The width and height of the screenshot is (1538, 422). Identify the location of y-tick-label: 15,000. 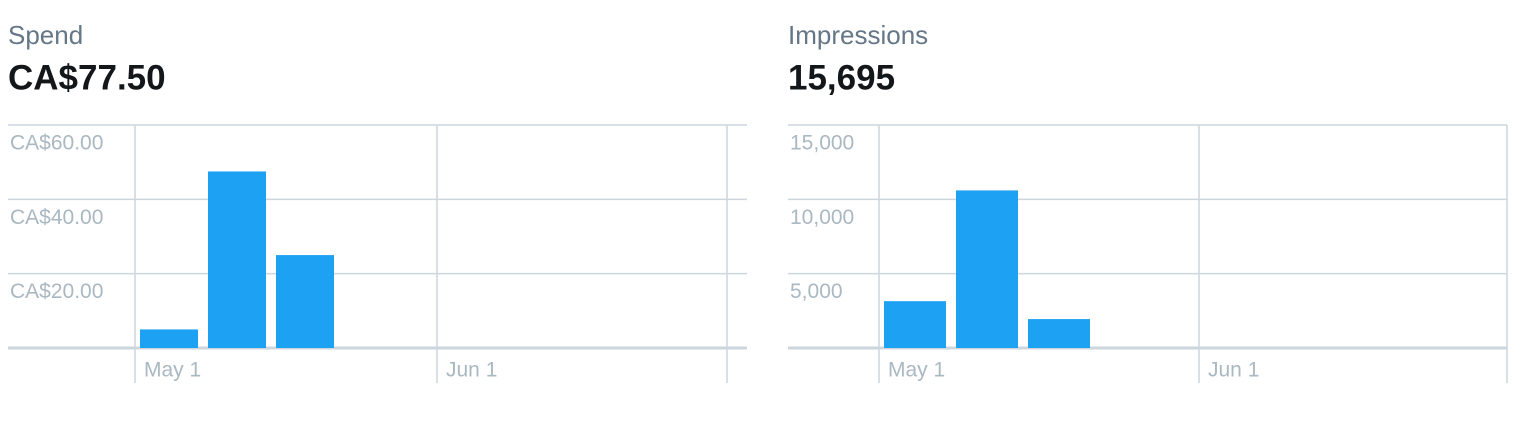
(822, 143).